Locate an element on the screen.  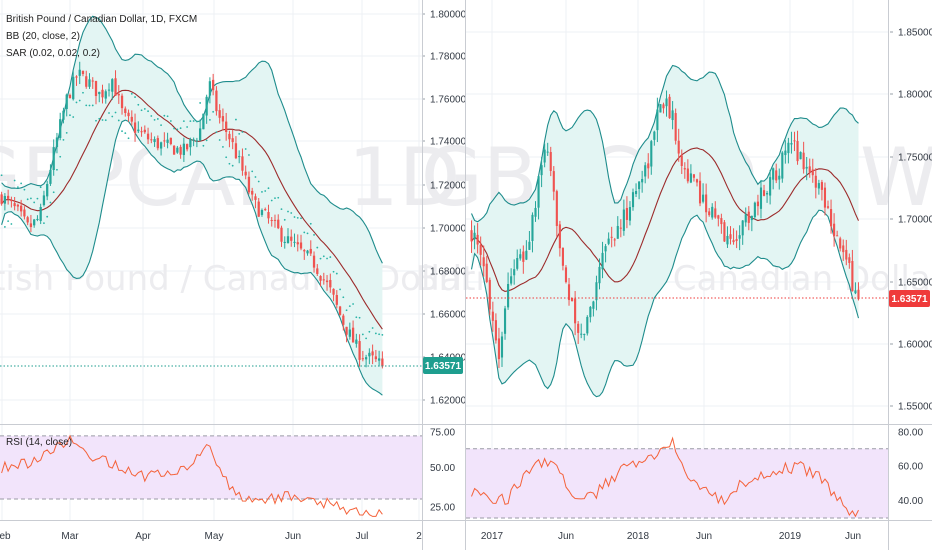
bb-upper-band is located at coordinates (664, 143).